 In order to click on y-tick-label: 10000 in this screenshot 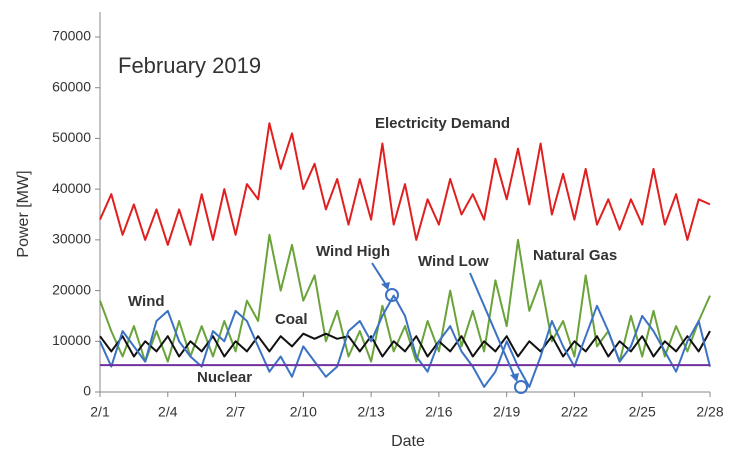, I will do `click(71, 340)`.